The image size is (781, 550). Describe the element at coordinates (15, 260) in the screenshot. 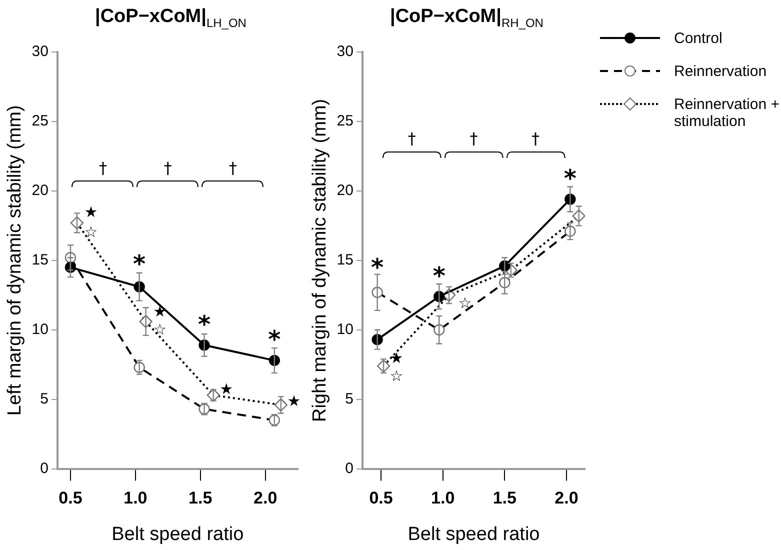

I see `y-axis-title: Left margin of dynamic stability (mm)` at that location.